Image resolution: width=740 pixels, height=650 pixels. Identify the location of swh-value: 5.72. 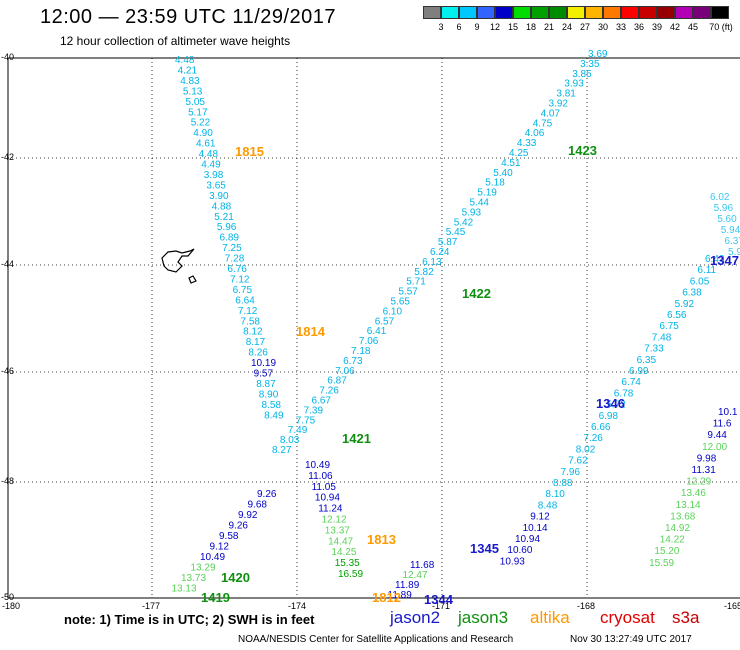
(616, 405).